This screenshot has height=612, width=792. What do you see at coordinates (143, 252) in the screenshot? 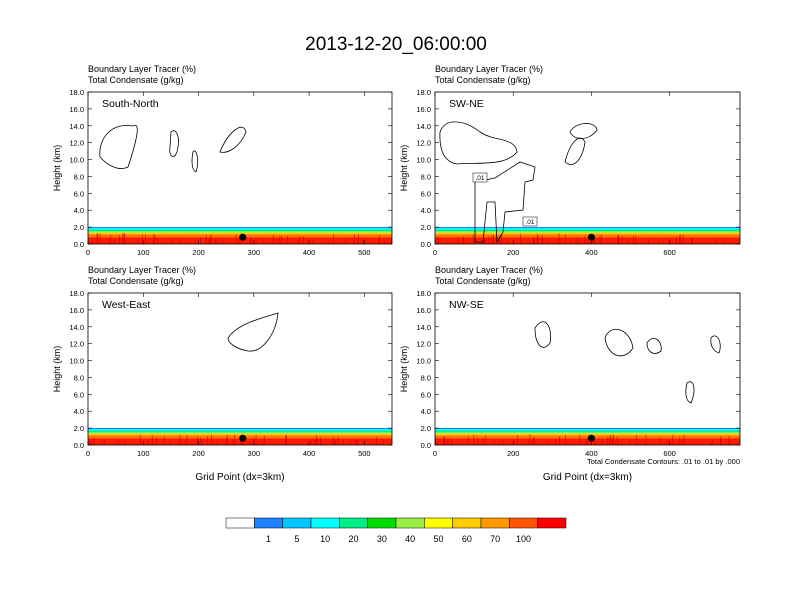
I see `x-tick-label: 100` at bounding box center [143, 252].